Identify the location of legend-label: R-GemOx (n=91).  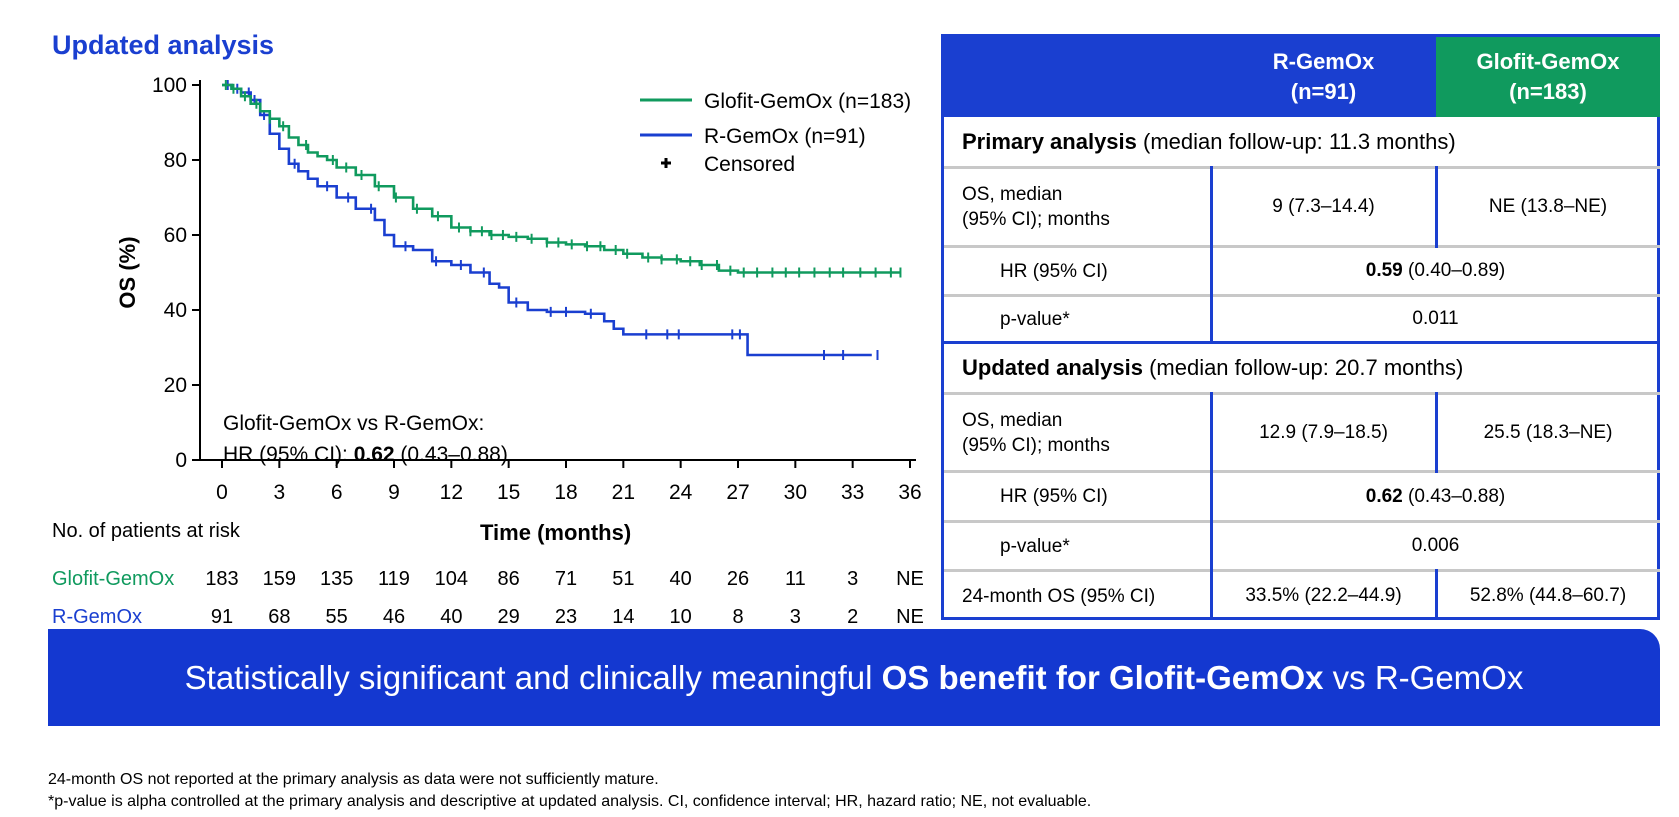
(785, 136).